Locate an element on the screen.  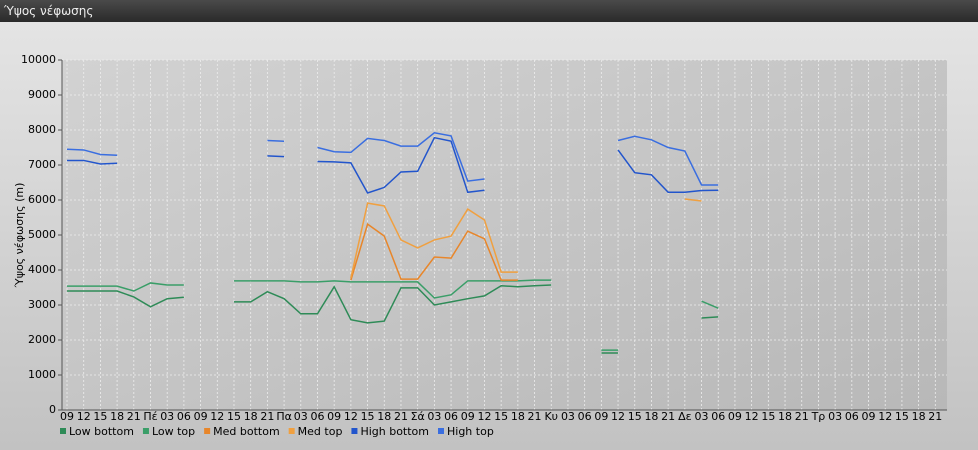
x-tick-label: Πέ is located at coordinates (150, 416).